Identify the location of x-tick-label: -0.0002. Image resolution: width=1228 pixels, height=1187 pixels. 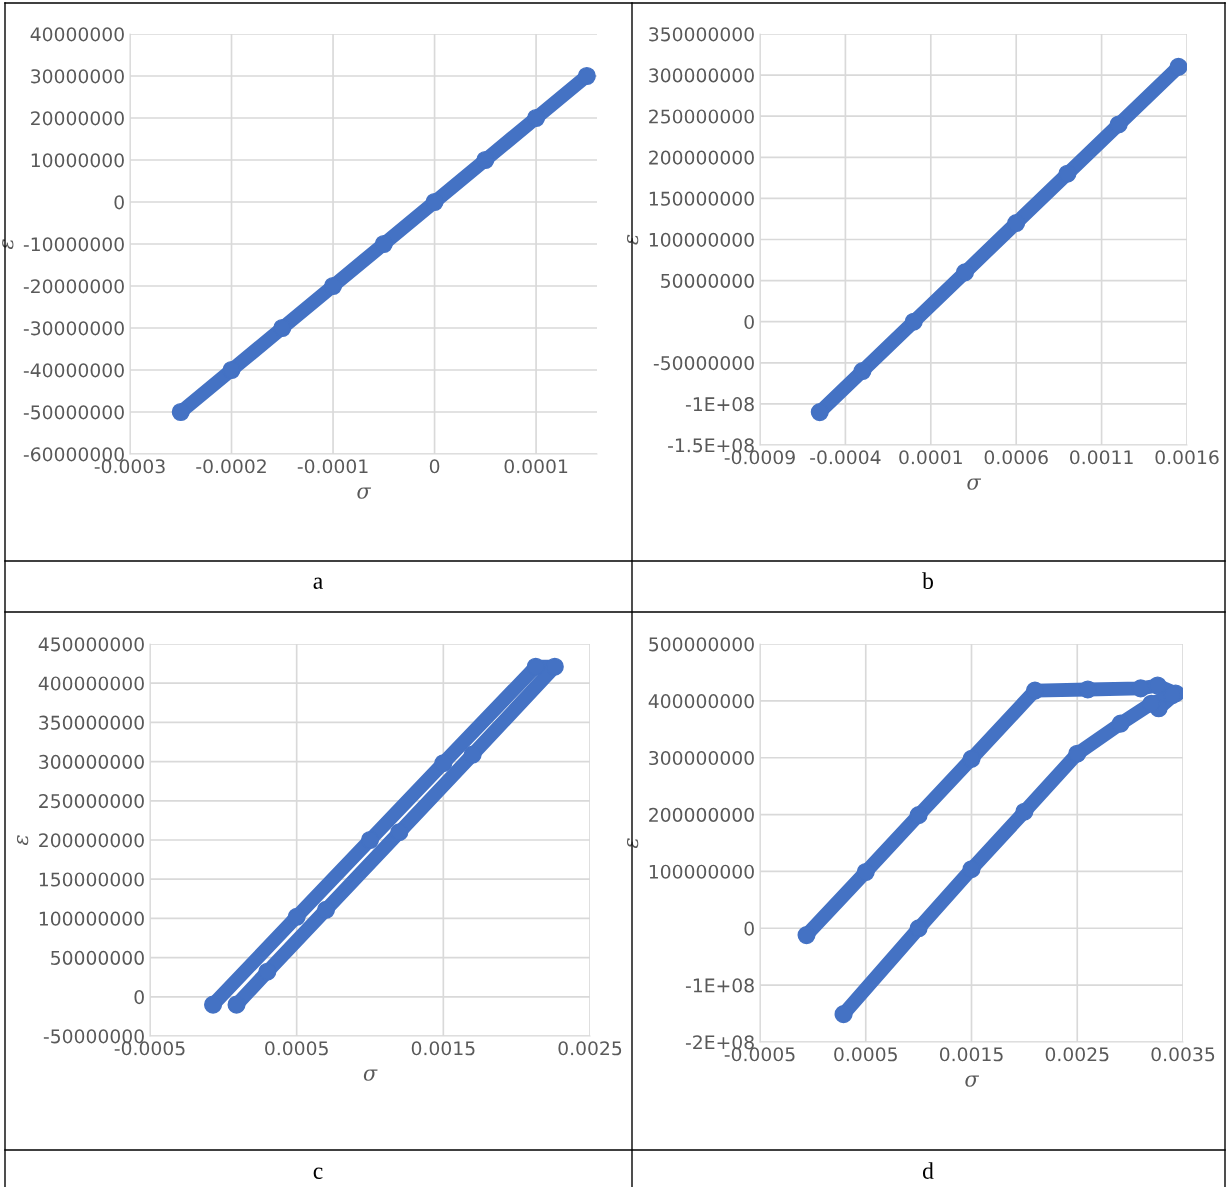
(231, 466).